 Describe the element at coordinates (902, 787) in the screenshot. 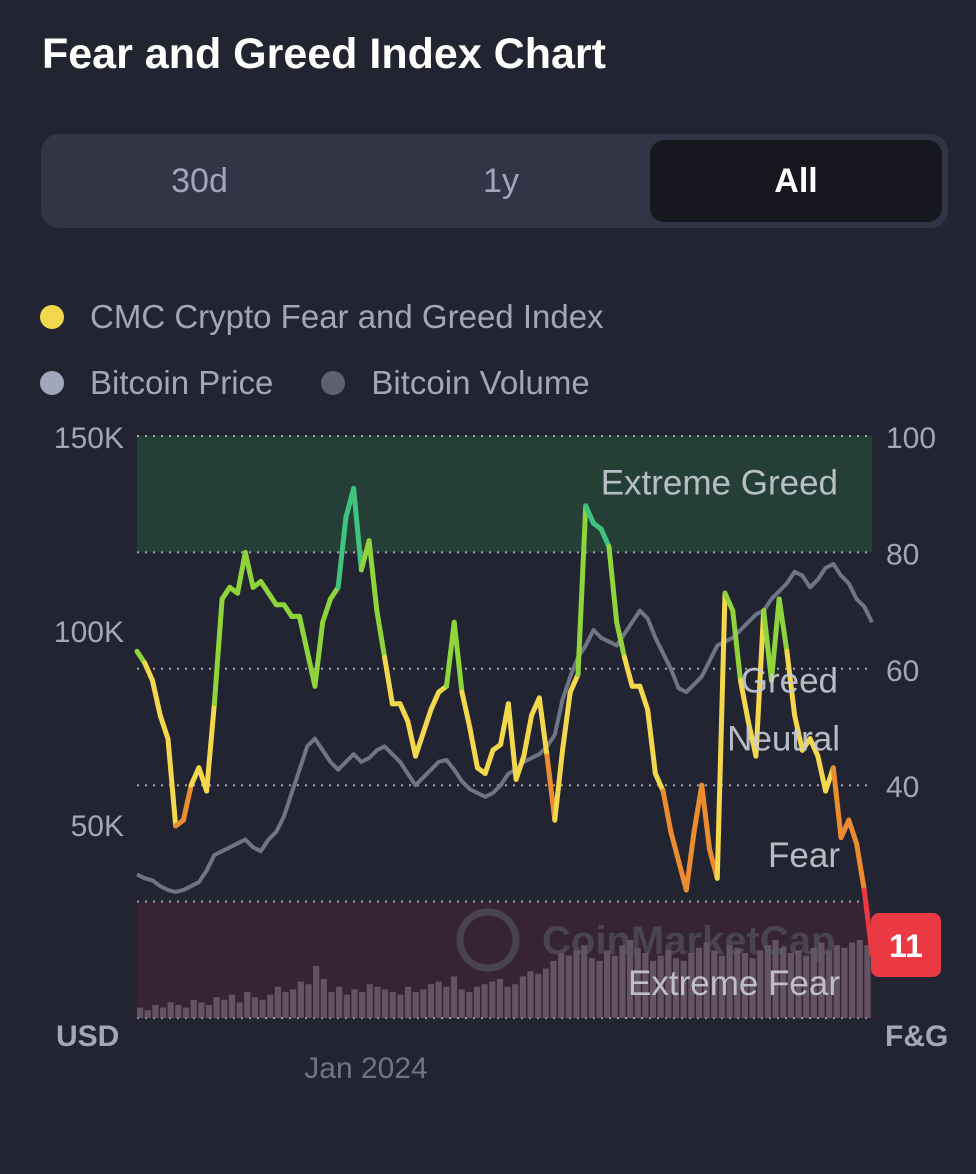

I see `right-axis-tick: 40` at that location.